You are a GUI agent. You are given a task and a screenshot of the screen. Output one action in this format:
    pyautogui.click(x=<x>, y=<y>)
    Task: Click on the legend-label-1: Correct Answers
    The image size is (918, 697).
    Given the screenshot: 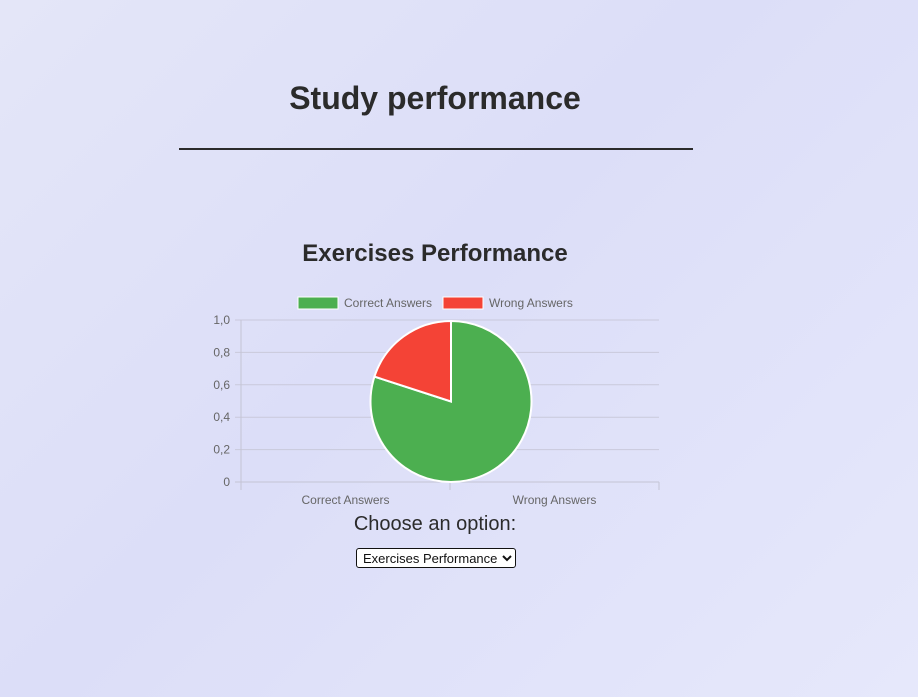 What is the action you would take?
    pyautogui.click(x=388, y=303)
    